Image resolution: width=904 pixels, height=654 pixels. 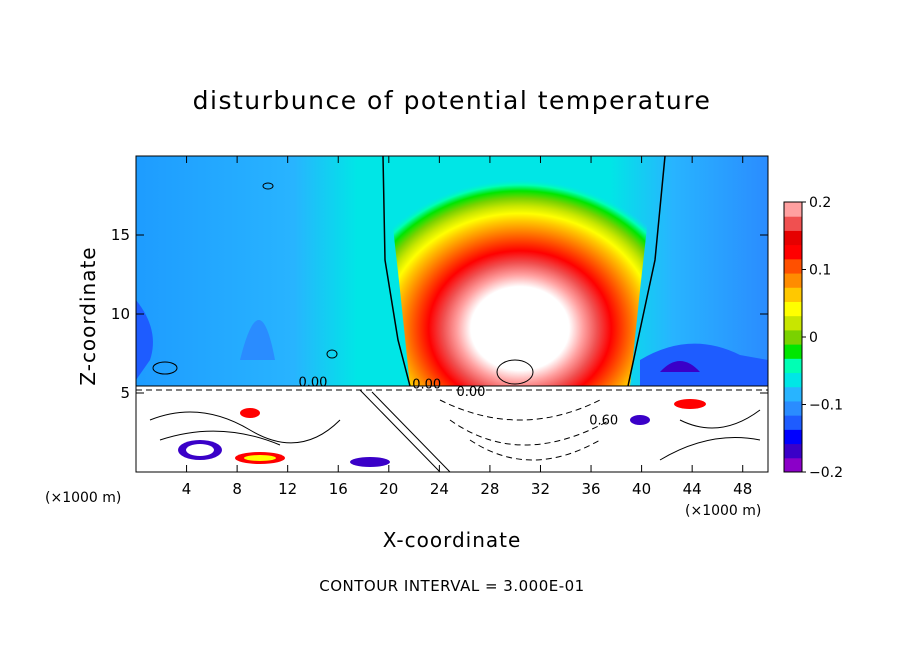 What do you see at coordinates (388, 489) in the screenshot?
I see `x-tick-label: 20` at bounding box center [388, 489].